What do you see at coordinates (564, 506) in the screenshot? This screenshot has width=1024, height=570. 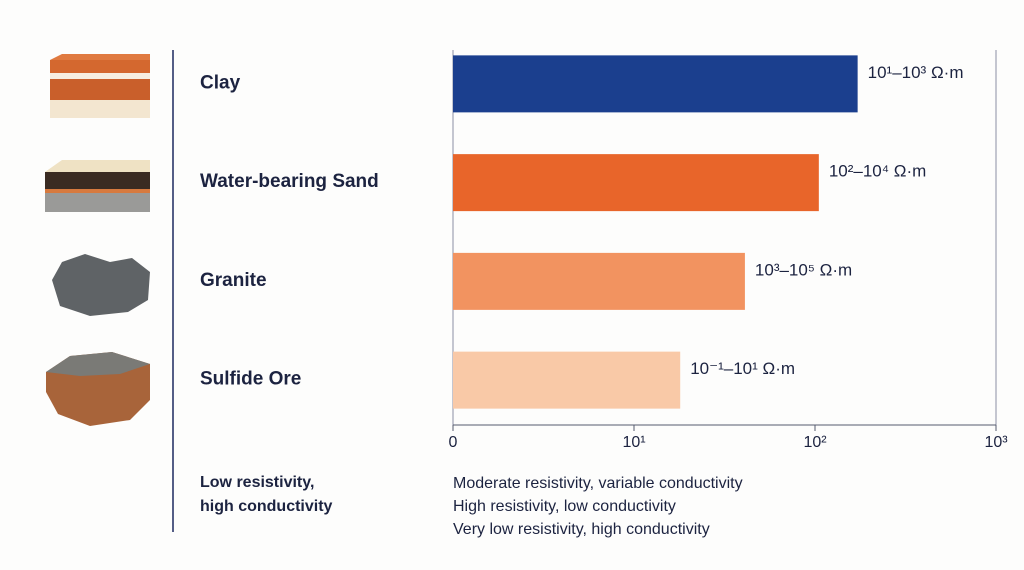 I see `note: High resistivity, low conductivity` at bounding box center [564, 506].